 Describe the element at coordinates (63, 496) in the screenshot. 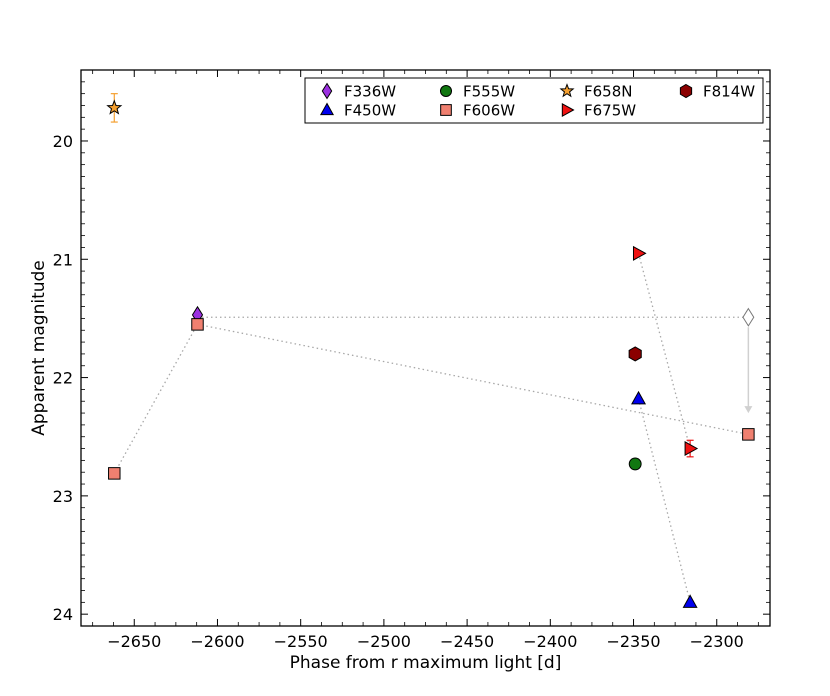

I see `y-tick-label: 23` at that location.